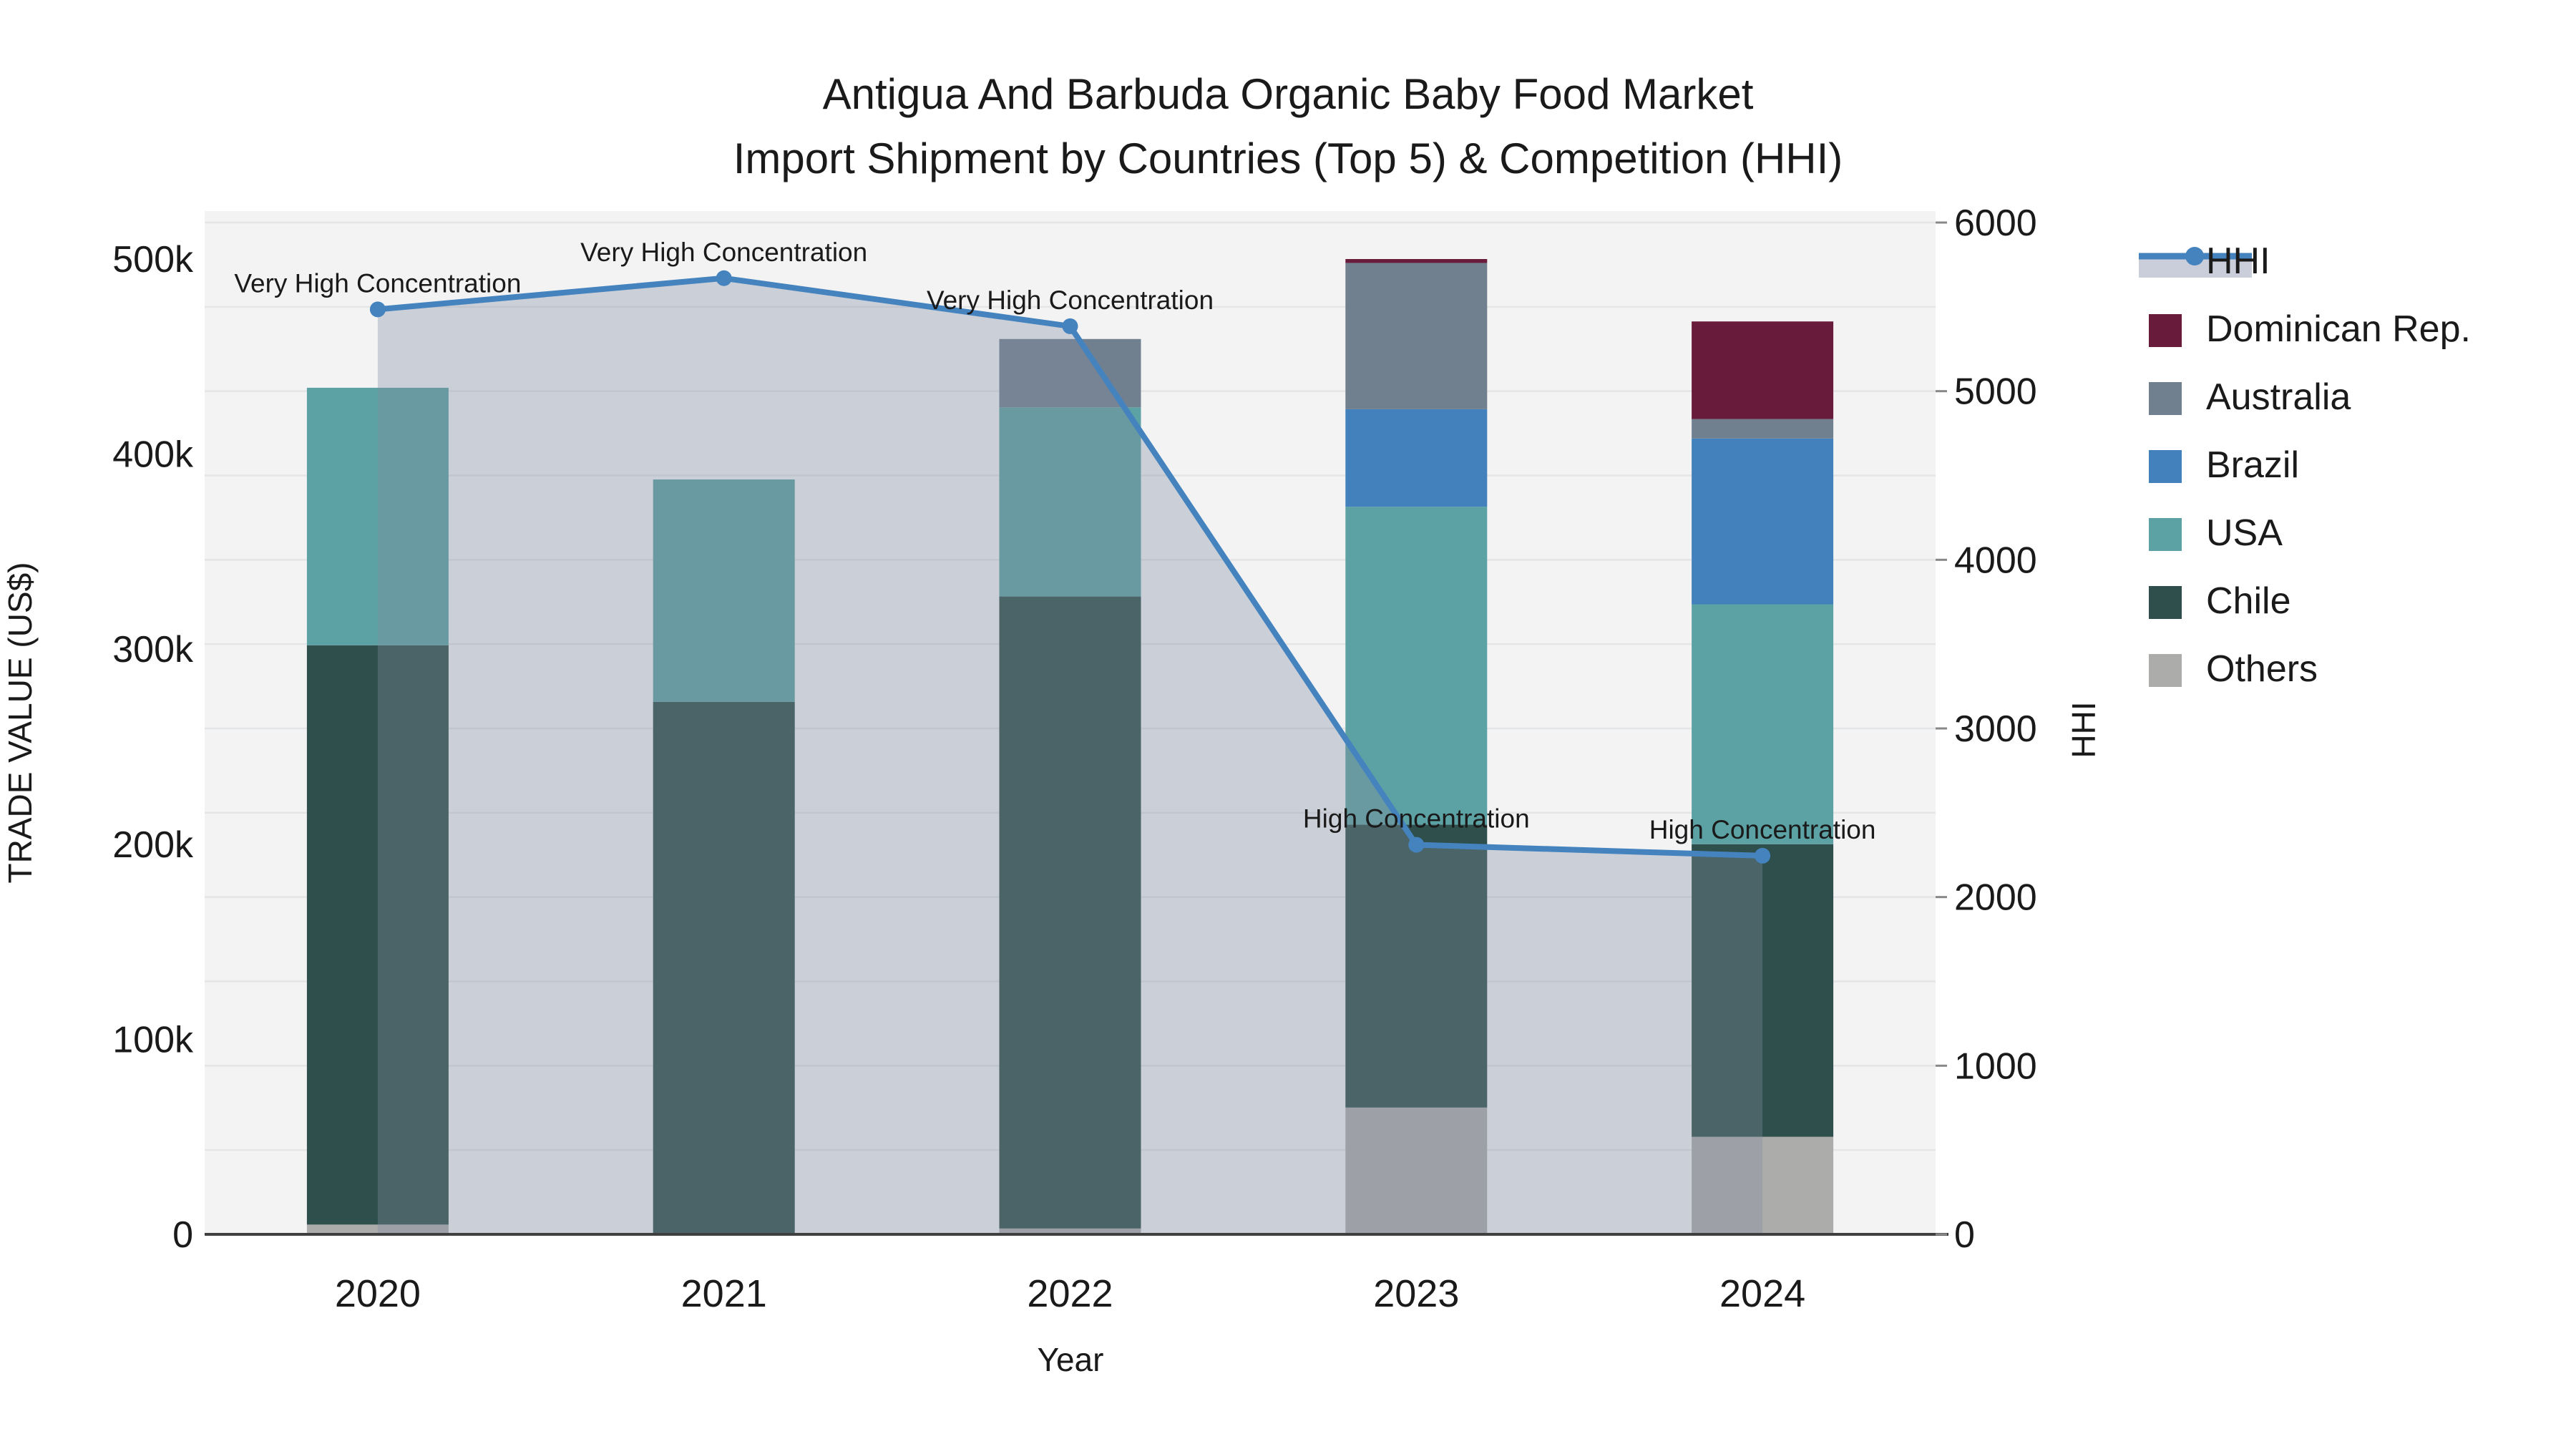  Describe the element at coordinates (2165, 466) in the screenshot. I see `legend-swatch-brazil` at that location.